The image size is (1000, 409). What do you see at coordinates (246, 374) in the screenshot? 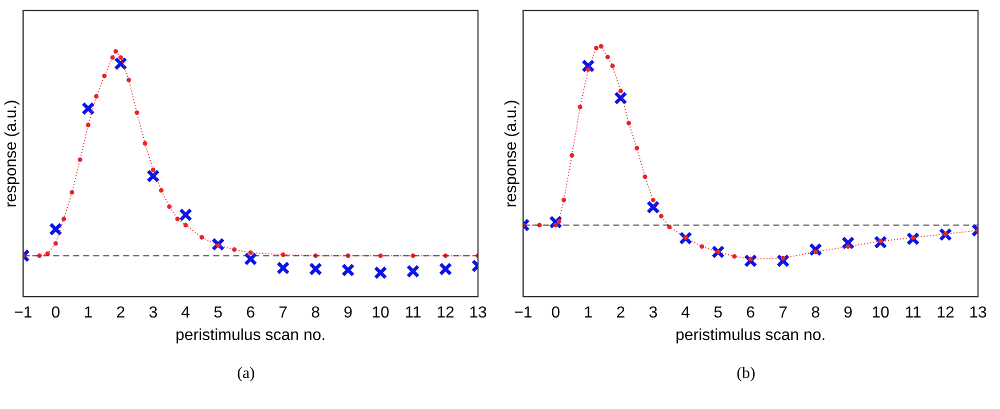
I see `text: (a)` at bounding box center [246, 374].